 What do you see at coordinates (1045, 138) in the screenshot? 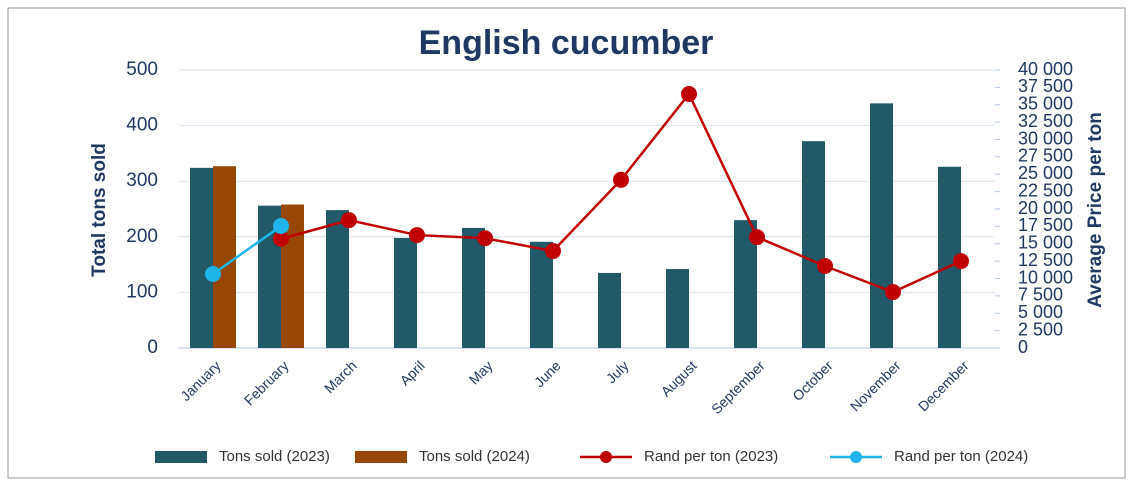
I see `y2-tick-label: 30 000` at bounding box center [1045, 138].